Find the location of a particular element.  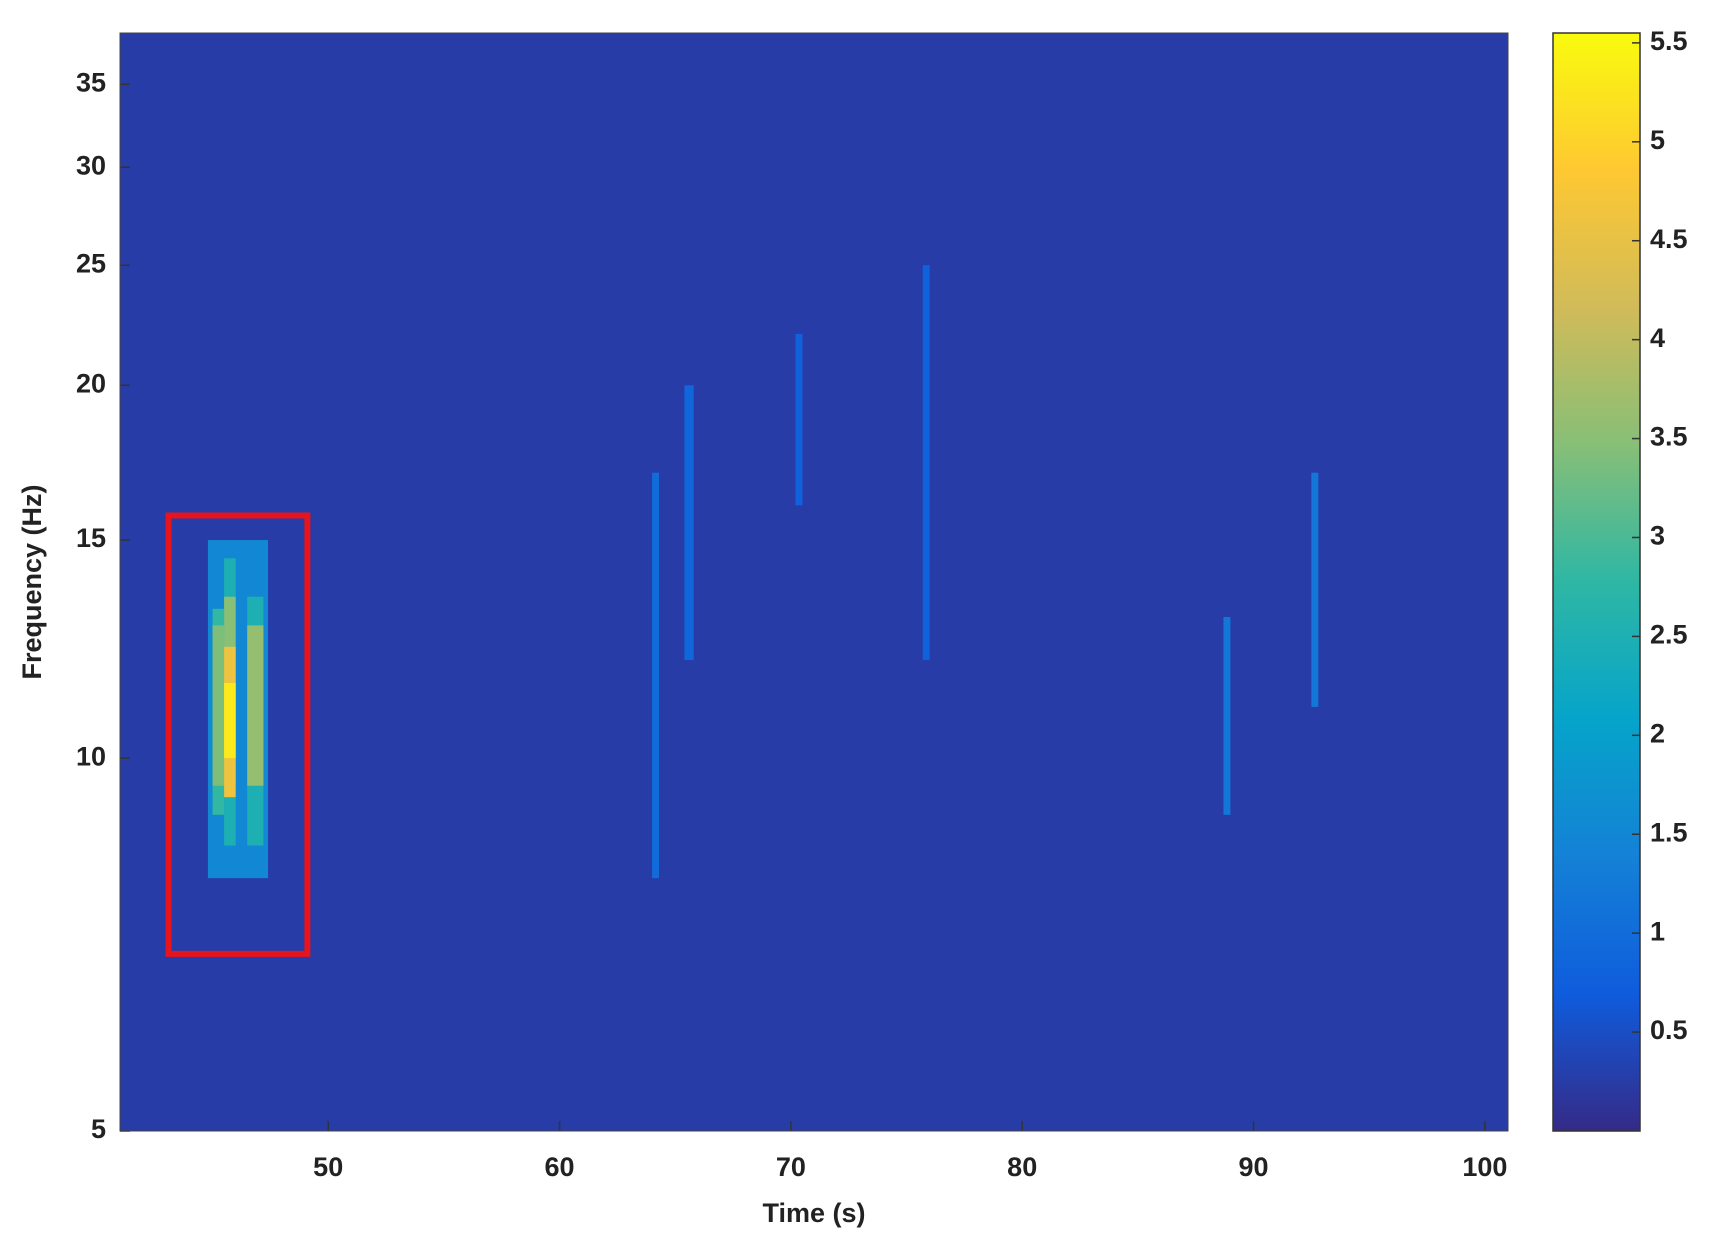

colorbar-tick-label: 1 is located at coordinates (1657, 931).